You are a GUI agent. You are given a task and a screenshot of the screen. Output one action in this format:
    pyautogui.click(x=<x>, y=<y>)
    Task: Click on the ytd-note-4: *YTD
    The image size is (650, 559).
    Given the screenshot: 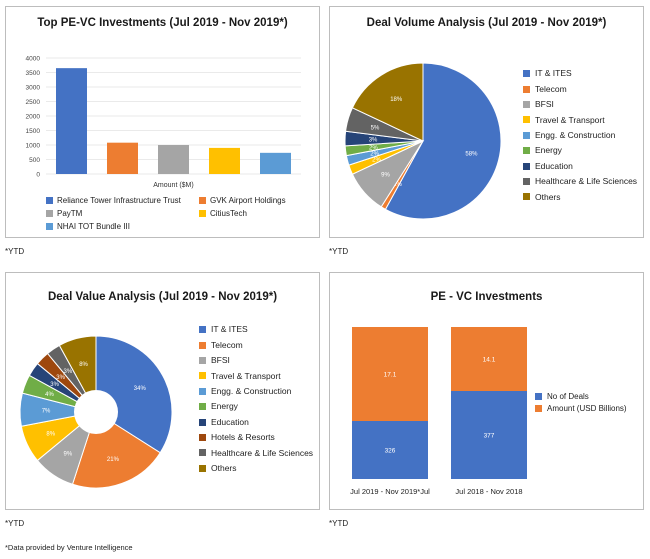 What is the action you would take?
    pyautogui.click(x=339, y=523)
    